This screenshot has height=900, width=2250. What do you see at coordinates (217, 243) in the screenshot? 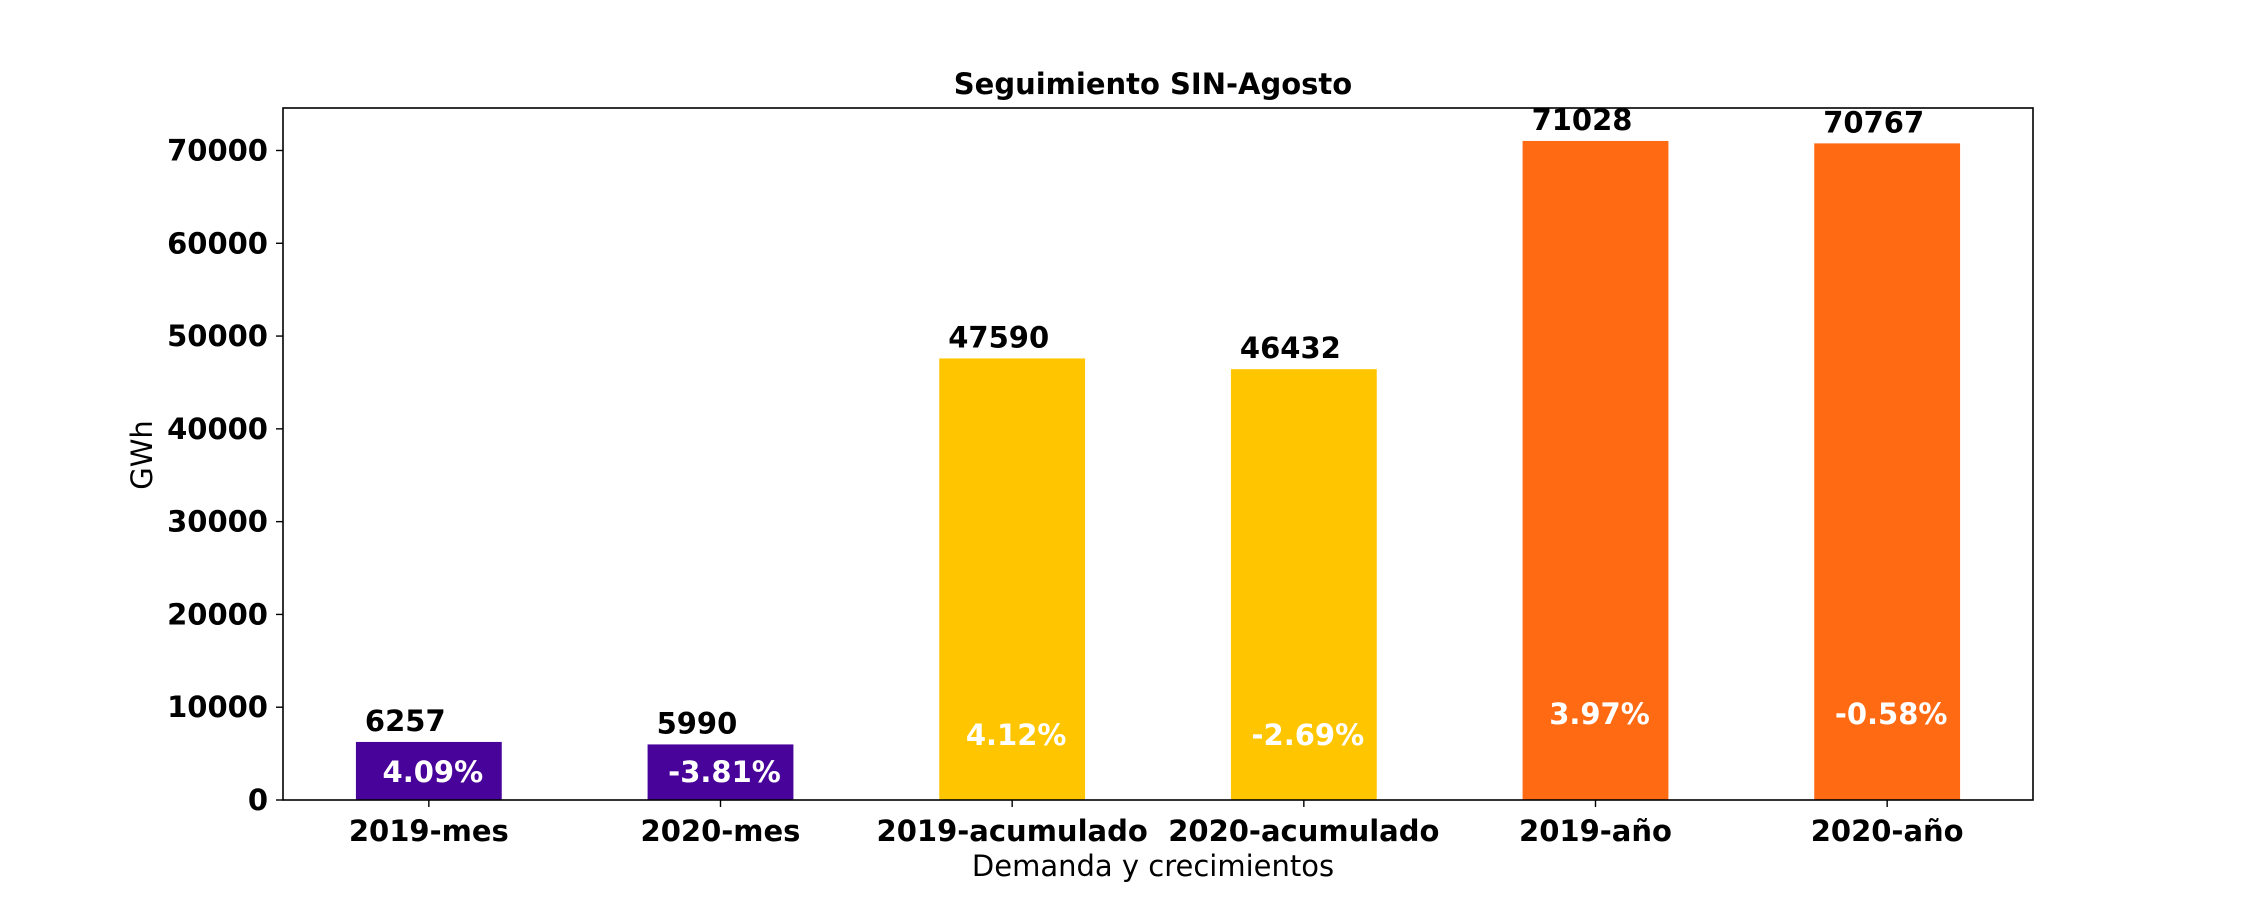
I see `y-tick-label: 60000` at bounding box center [217, 243].